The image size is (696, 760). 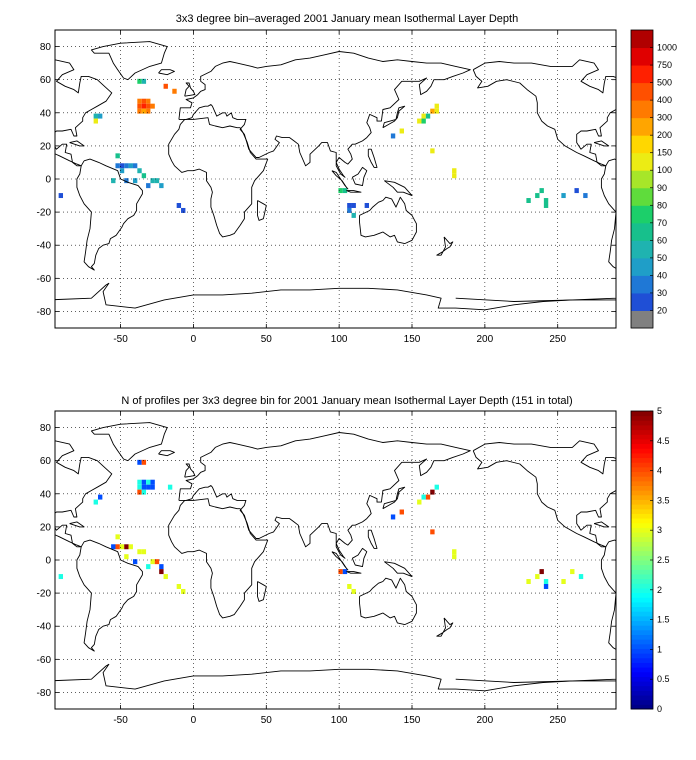 What do you see at coordinates (194, 720) in the screenshot?
I see `x-tick-label: 0` at bounding box center [194, 720].